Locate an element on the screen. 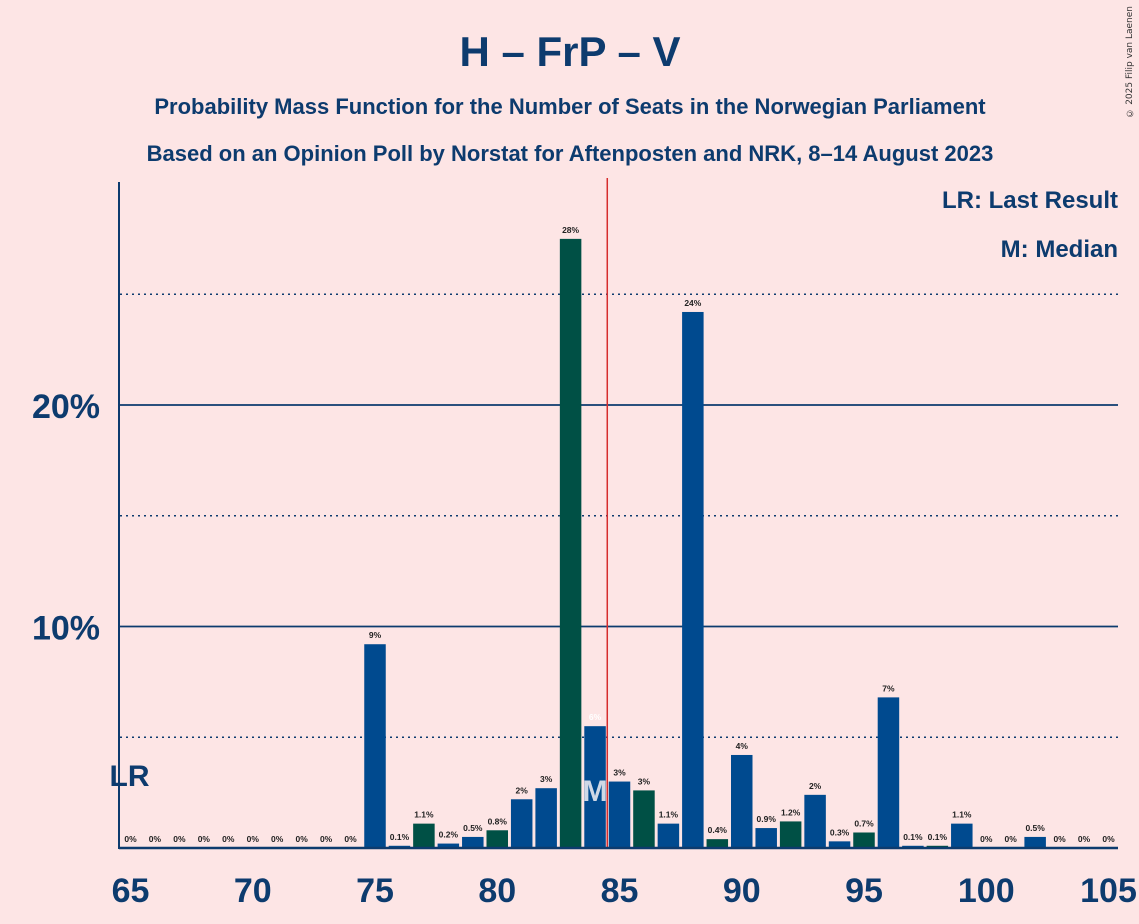 The width and height of the screenshot is (1139, 924). bar-label-seat-78: 0.2% is located at coordinates (449, 835).